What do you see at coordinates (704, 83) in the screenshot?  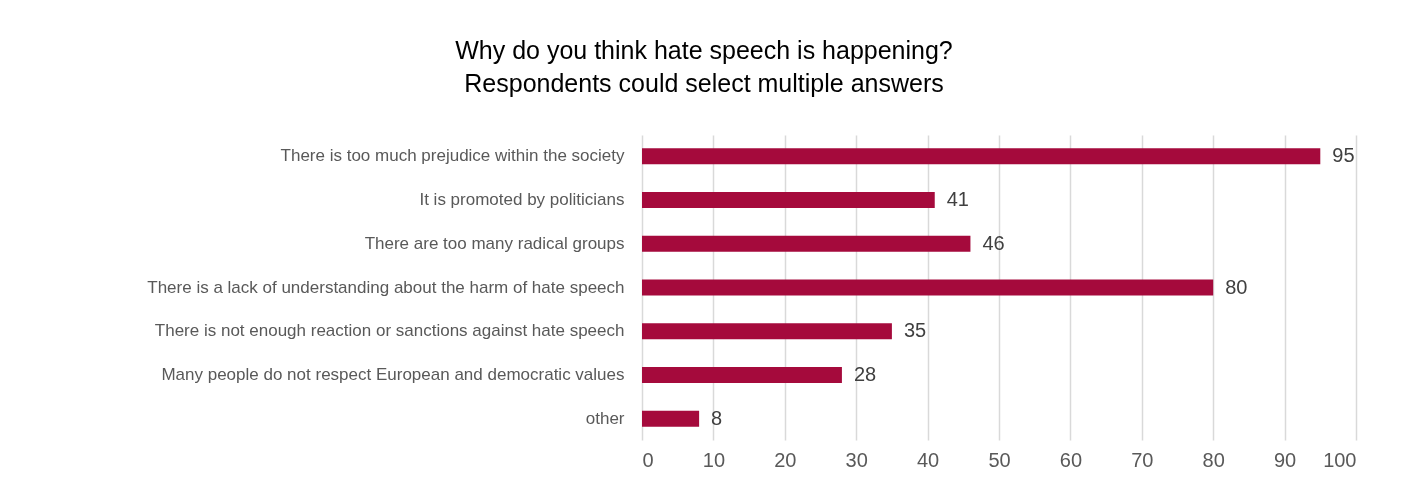 I see `chart-subtitle: Respondents could select multiple answers` at bounding box center [704, 83].